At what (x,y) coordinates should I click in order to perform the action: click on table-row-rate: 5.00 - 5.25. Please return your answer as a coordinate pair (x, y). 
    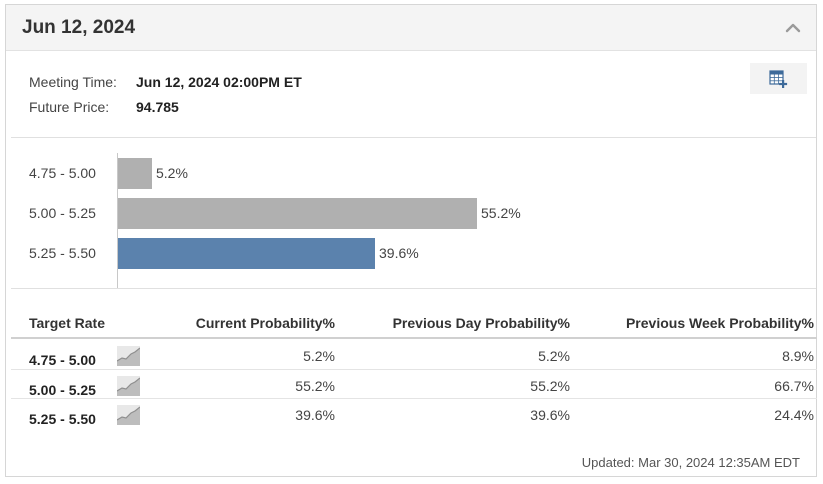
    Looking at the image, I should click on (62, 390).